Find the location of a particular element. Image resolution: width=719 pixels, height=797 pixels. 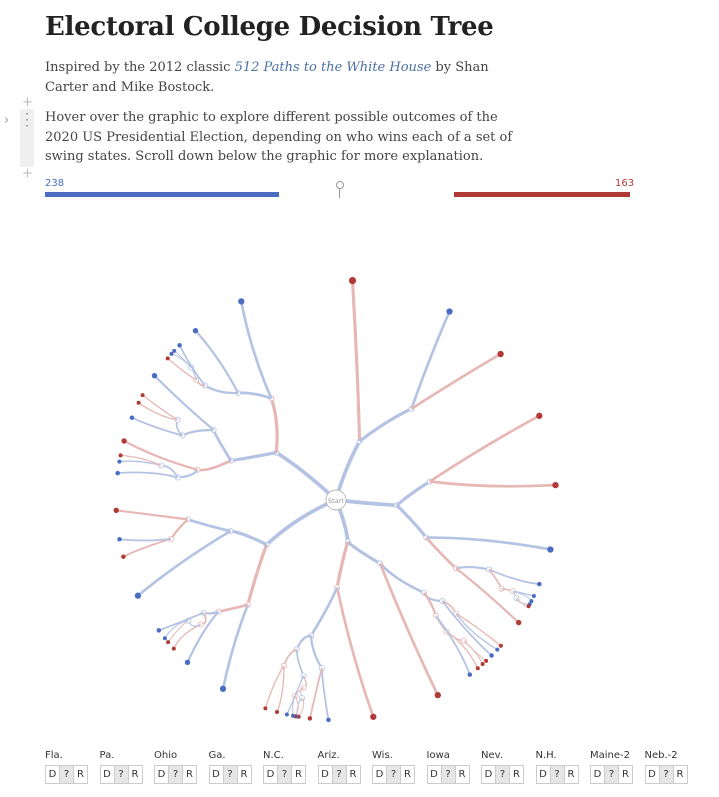

intro-prefix: Inspired by the 2012 classic is located at coordinates (140, 67).